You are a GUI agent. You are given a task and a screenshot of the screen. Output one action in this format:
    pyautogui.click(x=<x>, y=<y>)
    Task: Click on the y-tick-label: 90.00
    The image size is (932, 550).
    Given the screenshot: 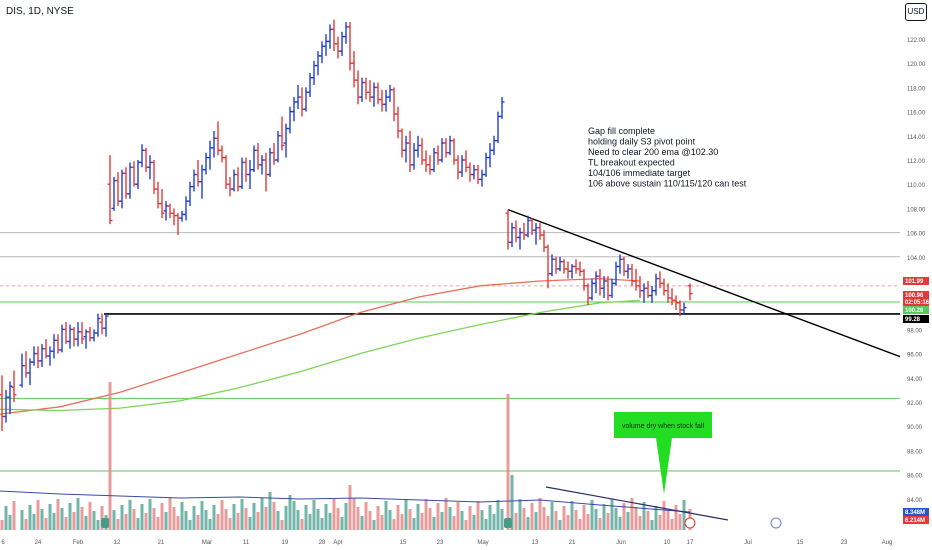 What is the action you would take?
    pyautogui.click(x=915, y=428)
    